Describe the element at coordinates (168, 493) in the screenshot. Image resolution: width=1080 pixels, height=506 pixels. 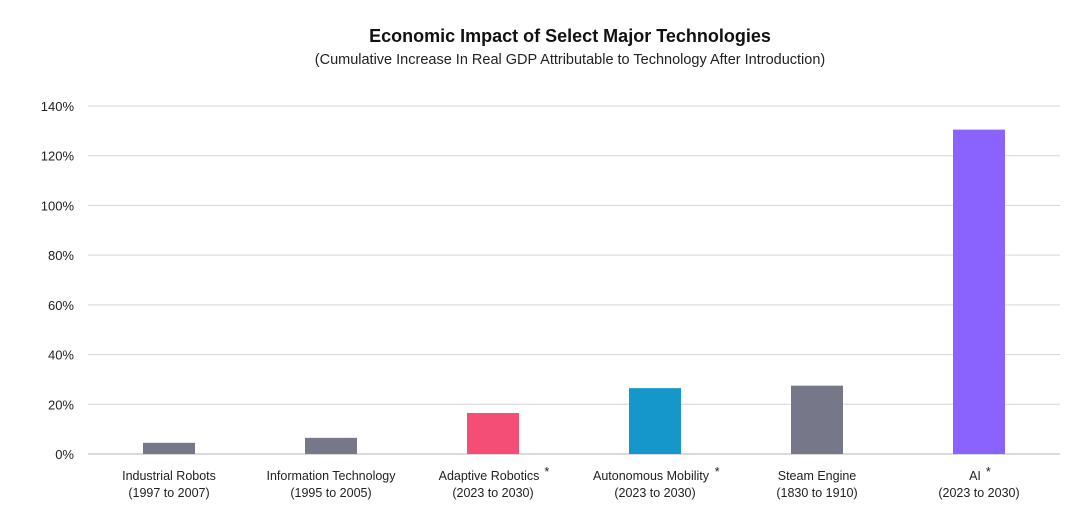
I see `category-period-label: (1997 to 2007)` at that location.